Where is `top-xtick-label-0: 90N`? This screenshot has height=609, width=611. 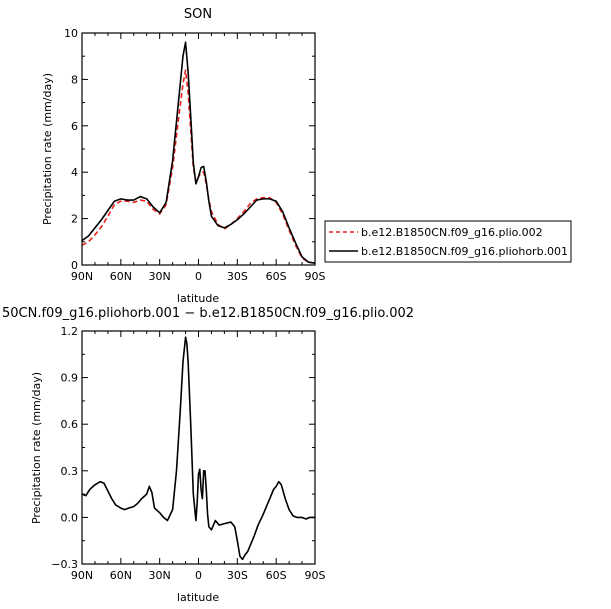 top-xtick-label-0: 90N is located at coordinates (82, 276).